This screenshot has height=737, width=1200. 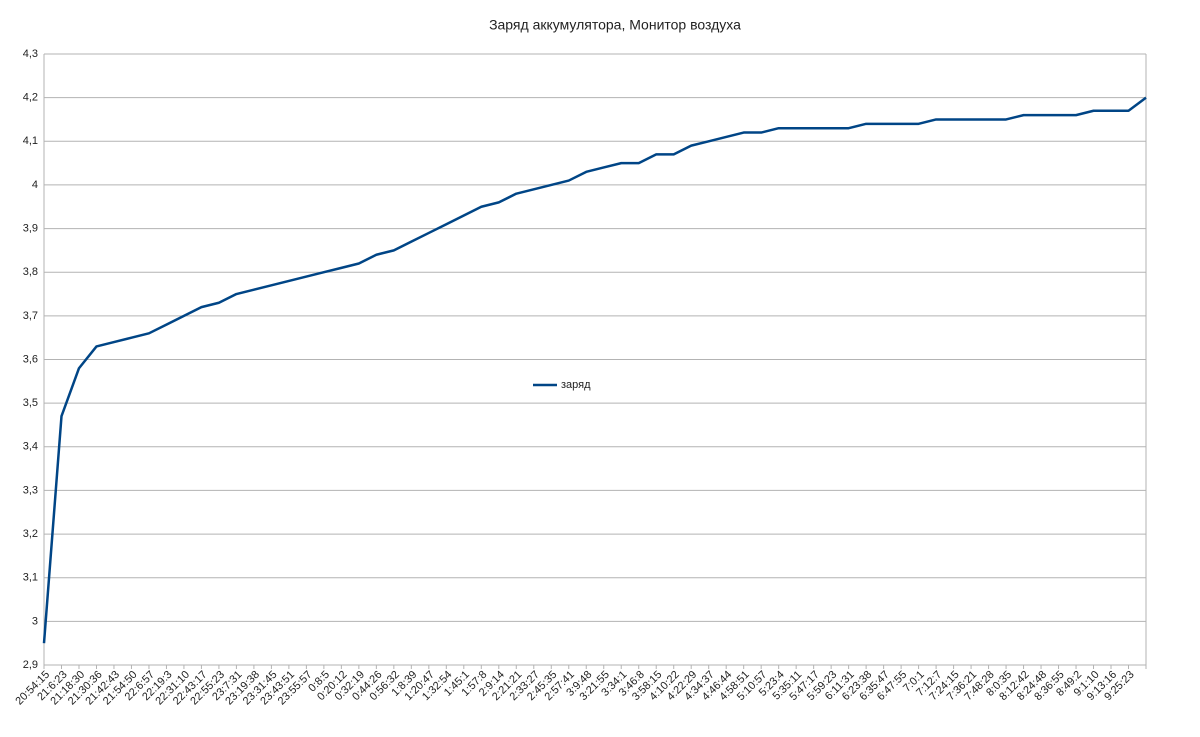 What do you see at coordinates (30, 534) in the screenshot?
I see `y-tick-label: 3,2` at bounding box center [30, 534].